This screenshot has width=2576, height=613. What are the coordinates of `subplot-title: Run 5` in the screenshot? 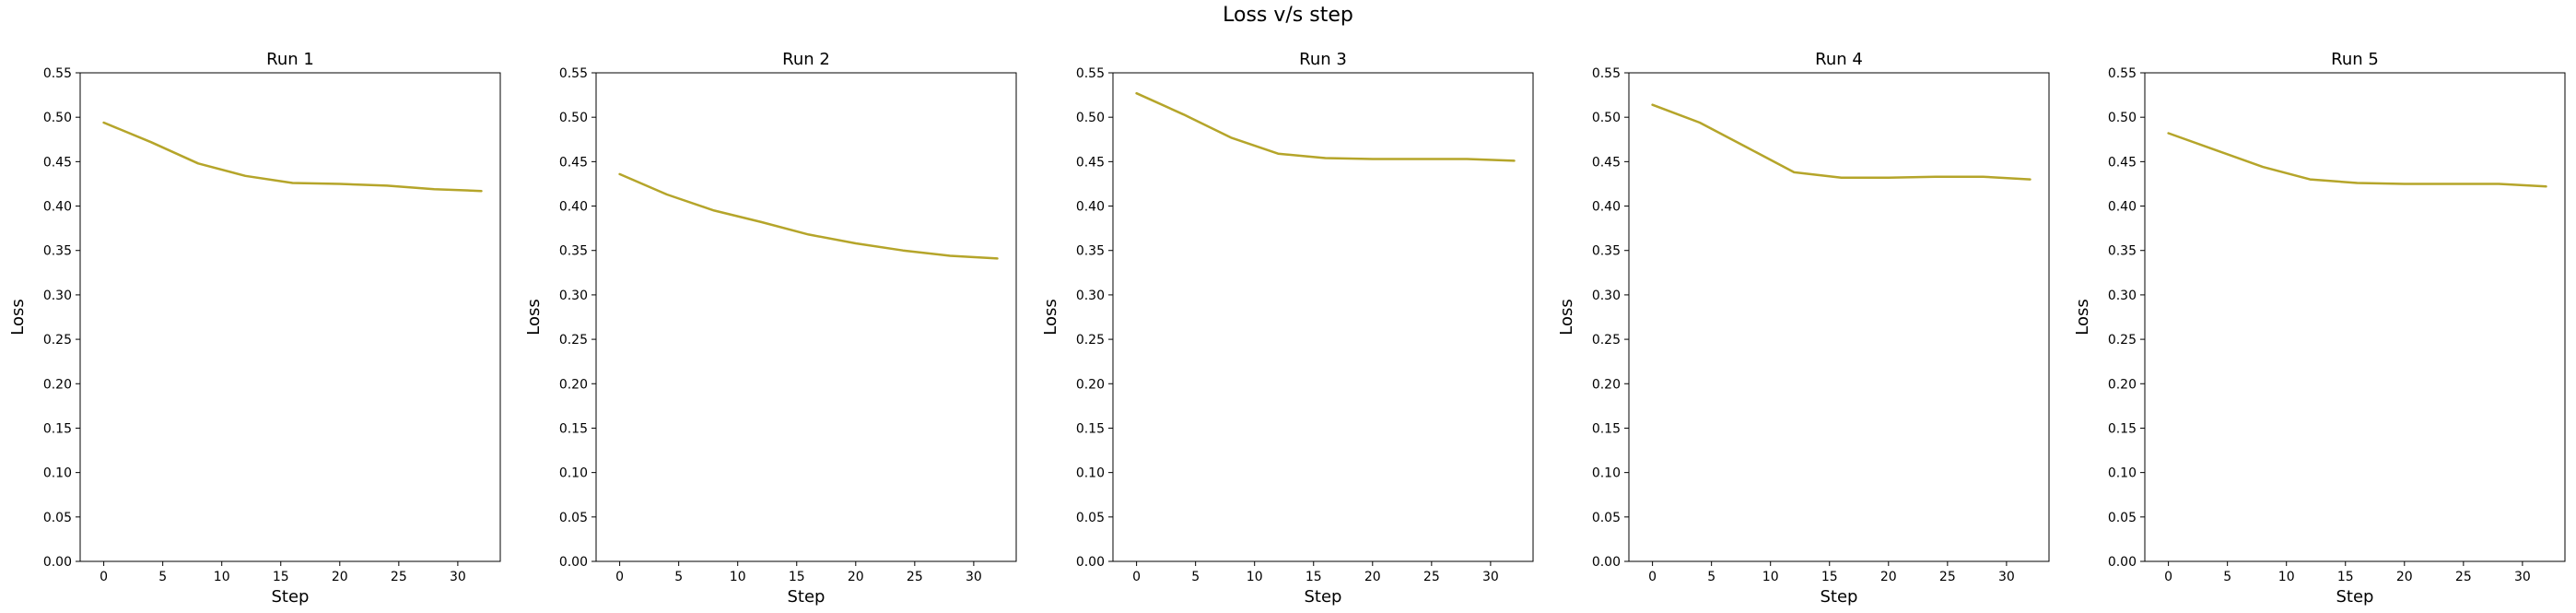 It's located at (2355, 59).